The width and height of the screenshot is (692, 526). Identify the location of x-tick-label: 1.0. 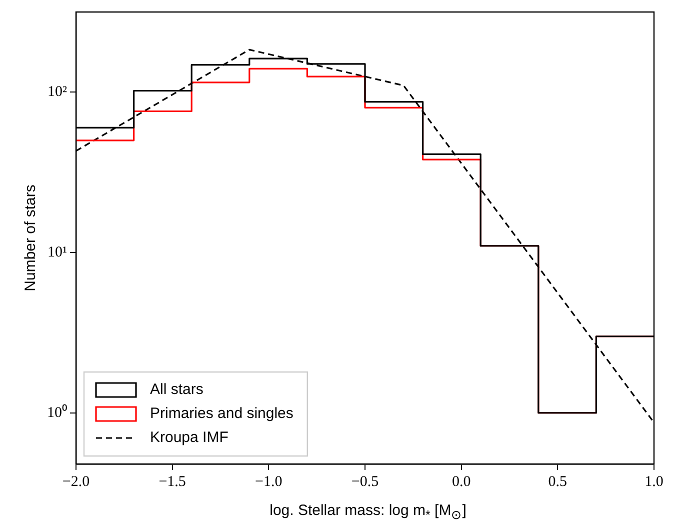
(654, 482).